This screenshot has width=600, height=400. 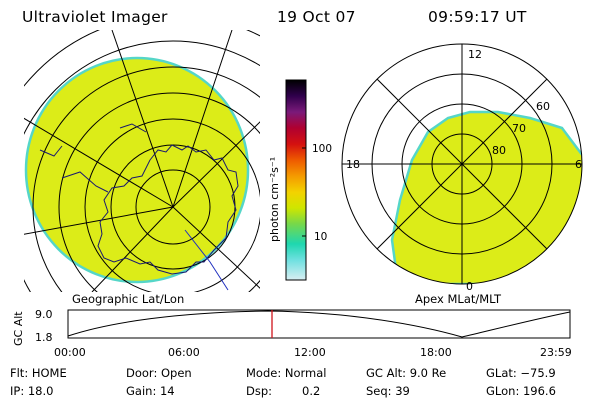 What do you see at coordinates (274, 199) in the screenshot?
I see `colorbar-unit-label: photon cm⁻²s⁻¹` at bounding box center [274, 199].